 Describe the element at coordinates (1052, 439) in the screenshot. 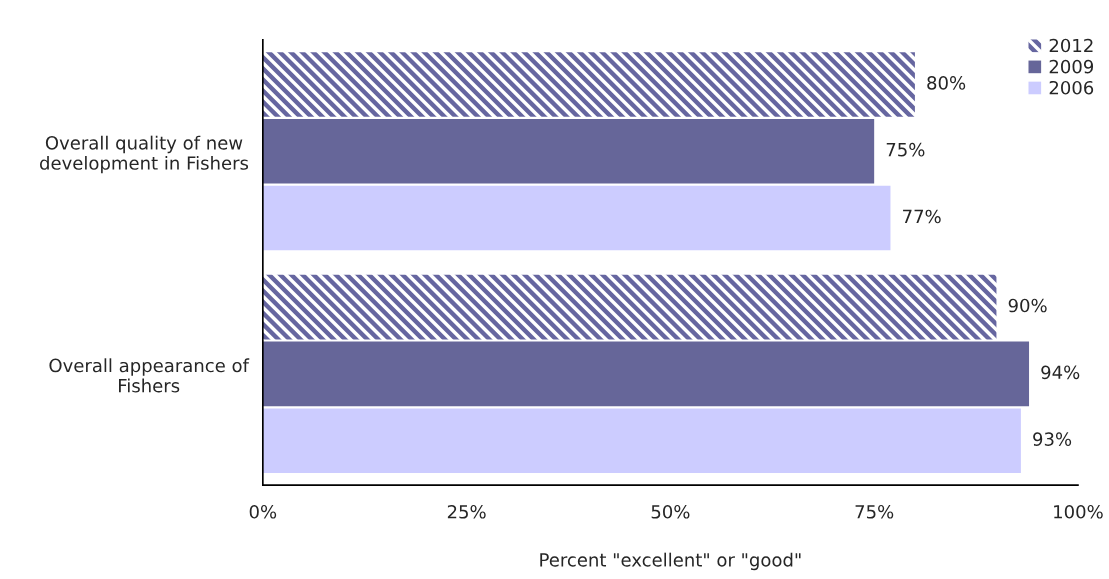

I see `data-label: 93%` at that location.